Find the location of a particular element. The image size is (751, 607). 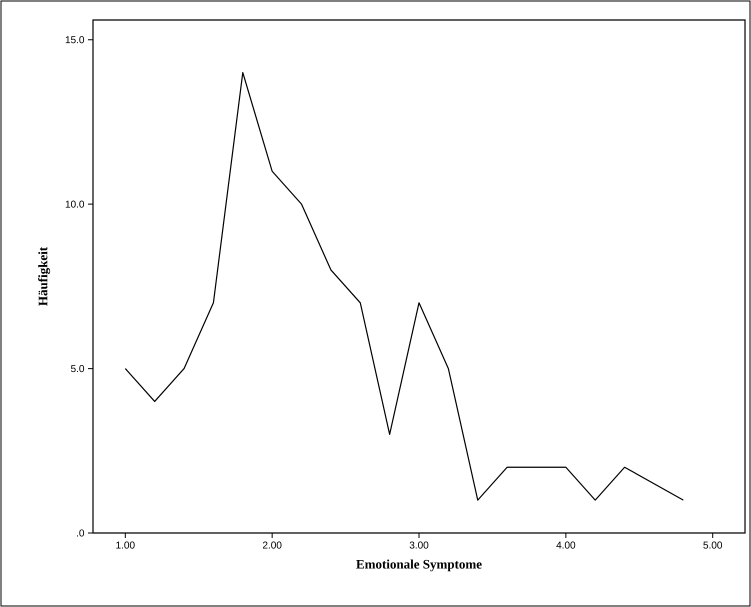

y-tick-label: 15.0 is located at coordinates (75, 40).